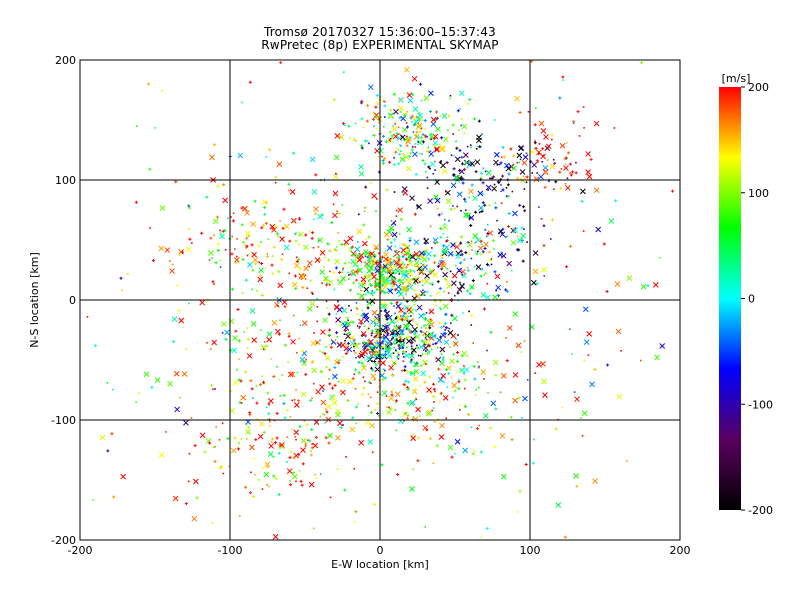 This screenshot has width=800, height=600. Describe the element at coordinates (80, 550) in the screenshot. I see `x-tick-label: -200` at that location.